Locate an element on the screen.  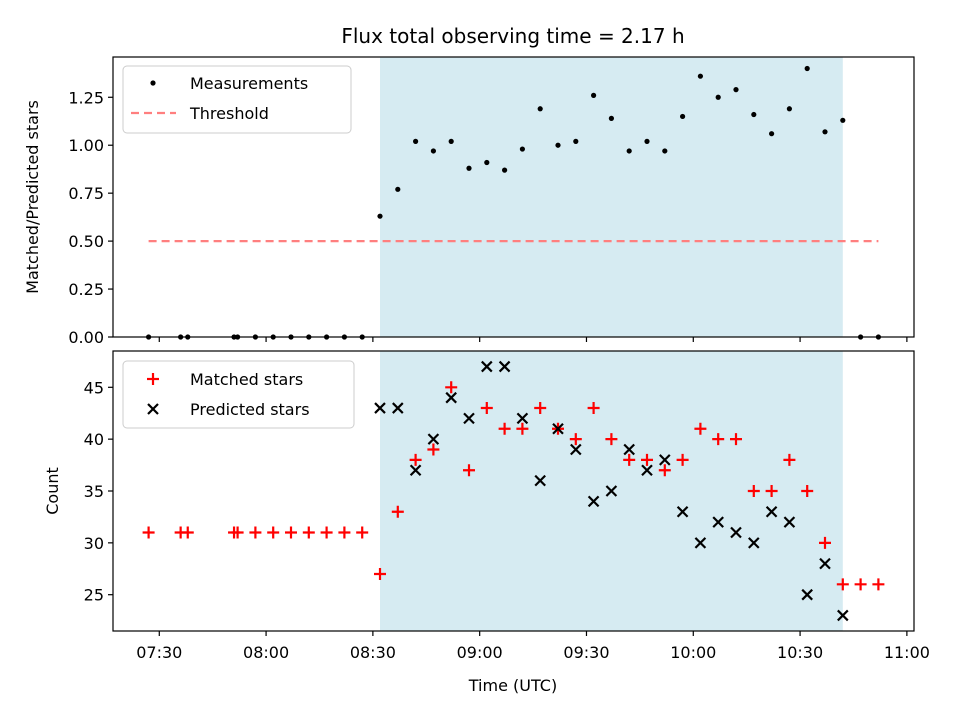
xtick-label: 09:30 is located at coordinates (586, 652).